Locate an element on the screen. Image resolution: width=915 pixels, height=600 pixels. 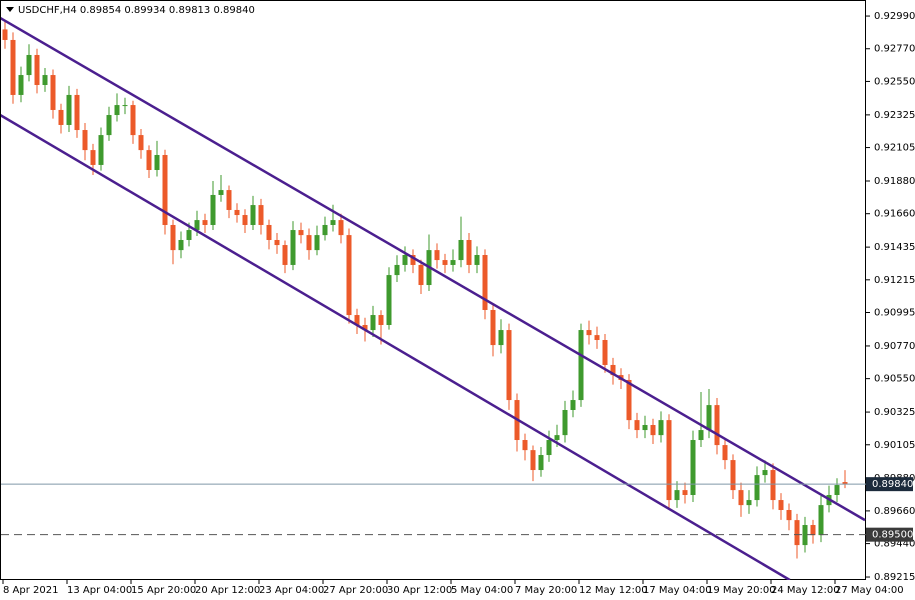
x-tick-label: 27 May 04:00 is located at coordinates (869, 590).